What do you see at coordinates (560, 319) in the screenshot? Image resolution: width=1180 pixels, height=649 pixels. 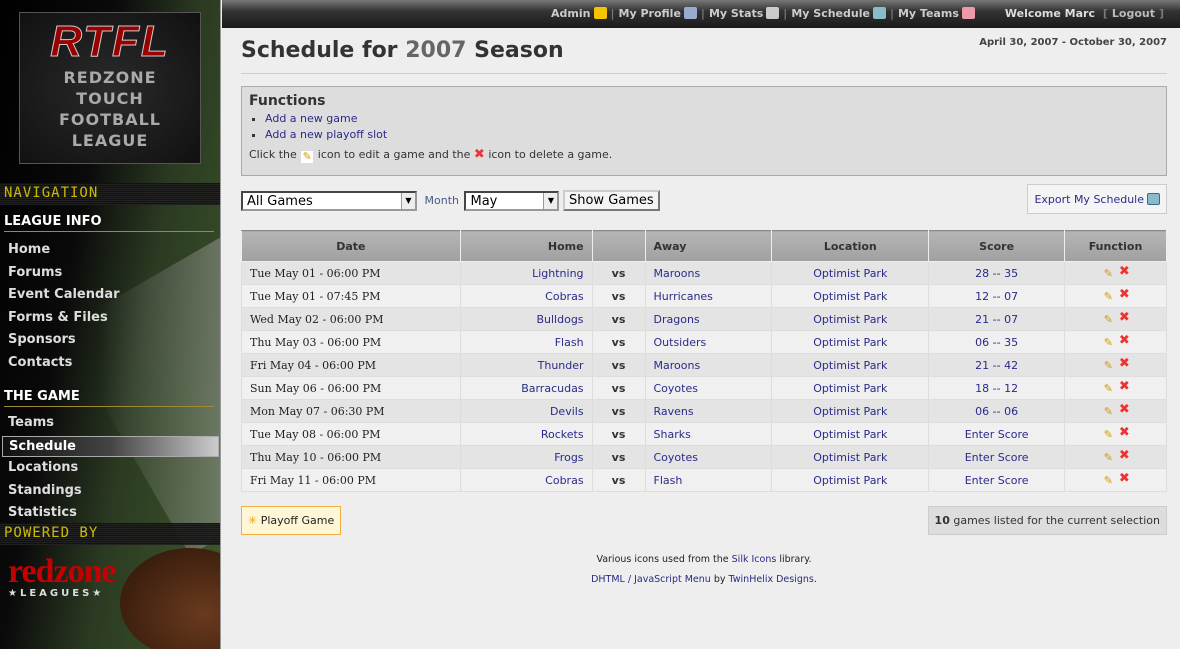 I see `home-team-link: Bulldogs` at bounding box center [560, 319].